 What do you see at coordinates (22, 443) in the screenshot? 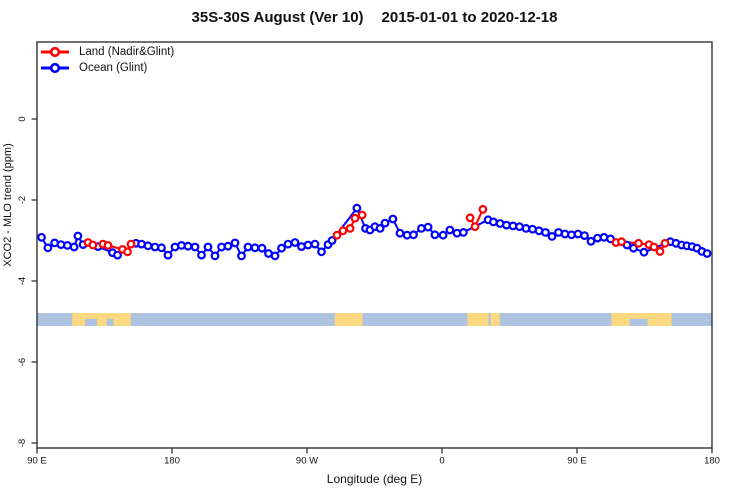
I see `y-tick-label: -8` at bounding box center [22, 443].